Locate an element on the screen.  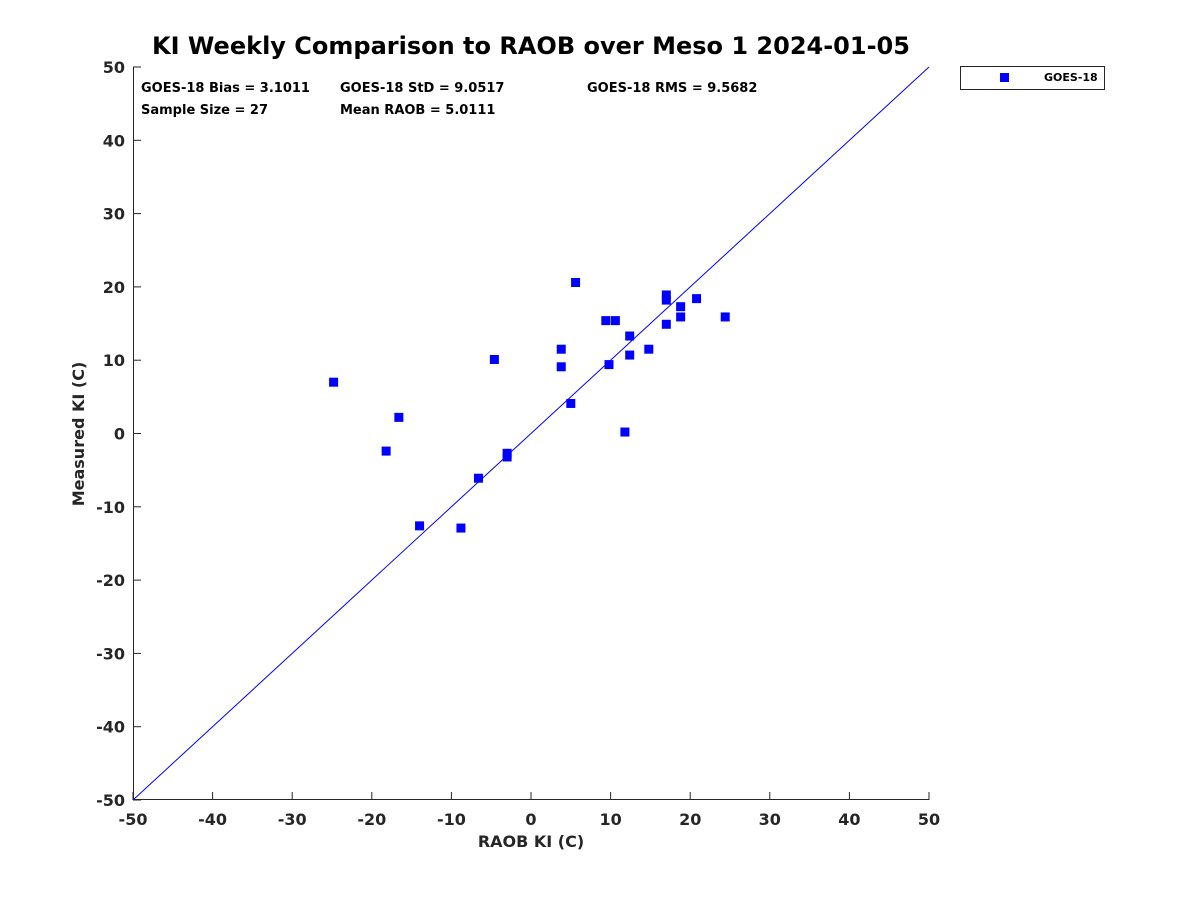
x-tick-label: 40 is located at coordinates (849, 819).